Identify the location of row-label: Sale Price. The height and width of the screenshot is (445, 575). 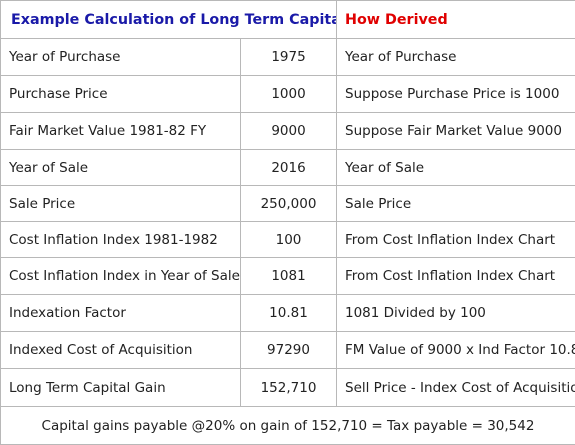
(120, 203).